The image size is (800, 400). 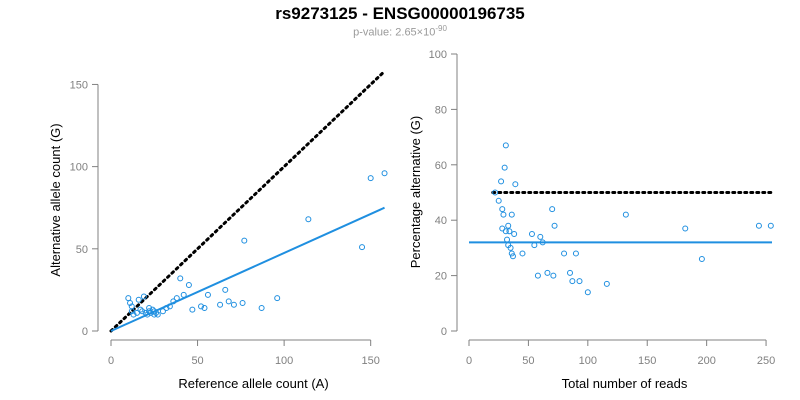 What do you see at coordinates (766, 361) in the screenshot?
I see `x-tick-label: 250` at bounding box center [766, 361].